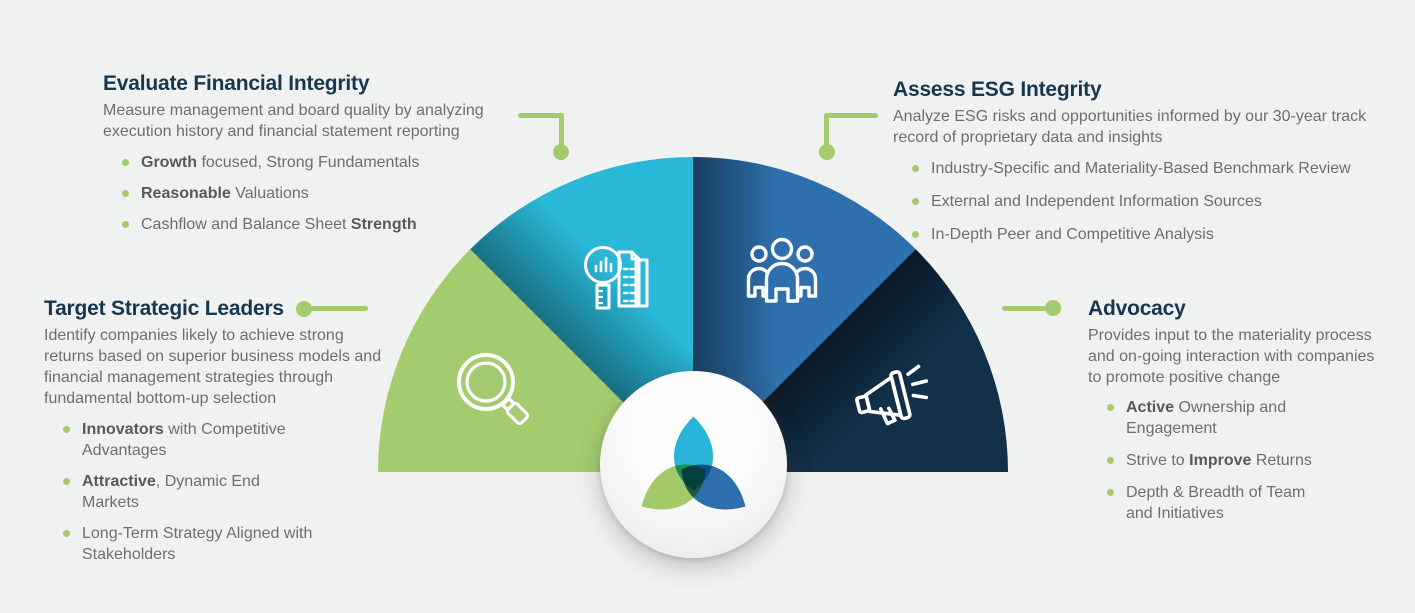 Image resolution: width=1415 pixels, height=613 pixels. What do you see at coordinates (619, 279) in the screenshot?
I see `financial-analysis-icon` at bounding box center [619, 279].